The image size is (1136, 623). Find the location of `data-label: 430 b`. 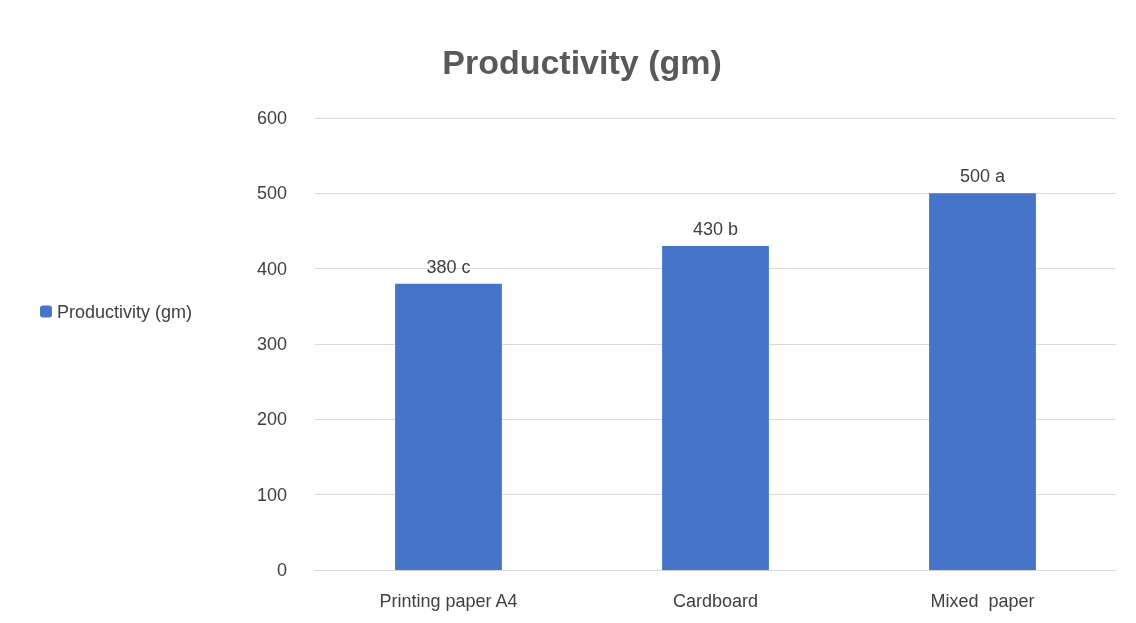

data-label: 430 b is located at coordinates (715, 229).